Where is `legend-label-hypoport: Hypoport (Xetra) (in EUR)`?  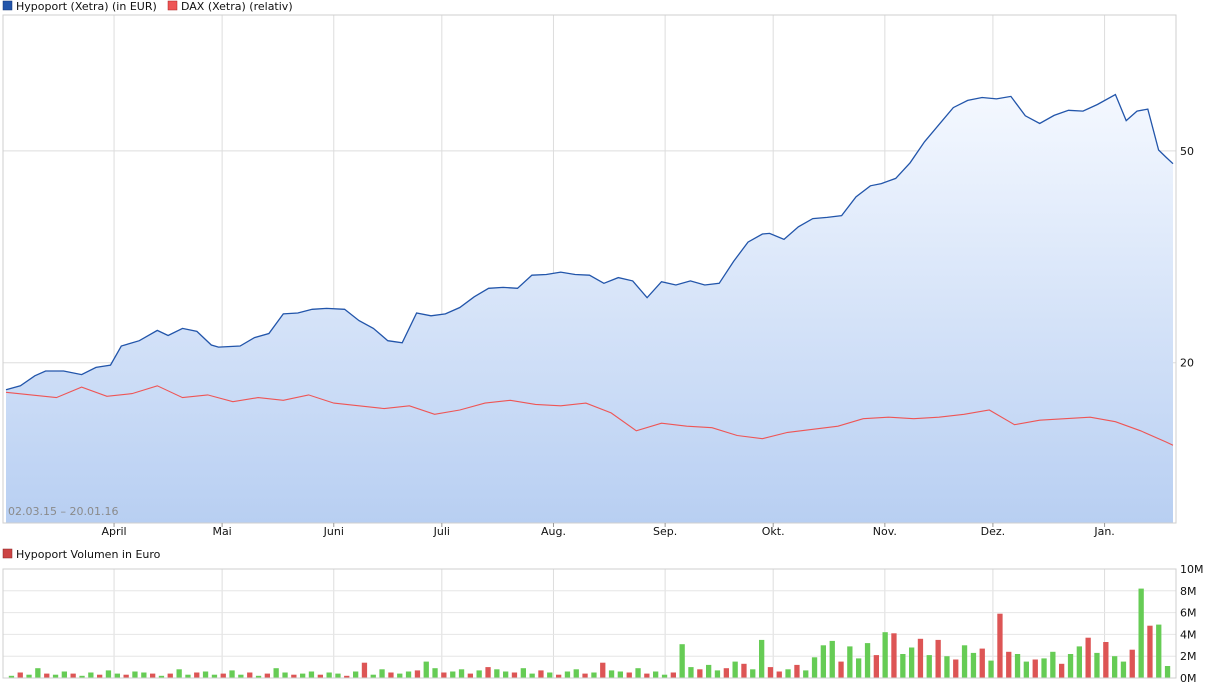
legend-label-hypoport: Hypoport (Xetra) (in EUR) is located at coordinates (86, 6).